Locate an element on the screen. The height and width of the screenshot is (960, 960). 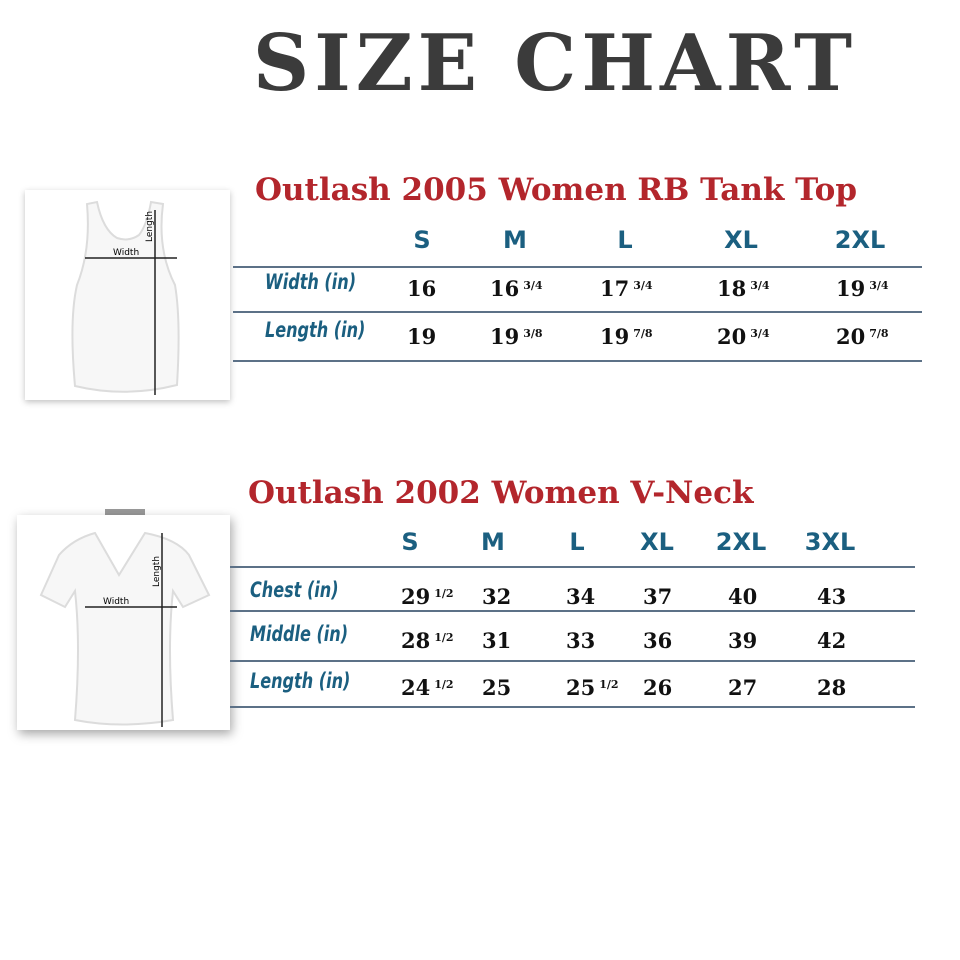
tank-top-illustration: Width Length is located at coordinates (125, 297).